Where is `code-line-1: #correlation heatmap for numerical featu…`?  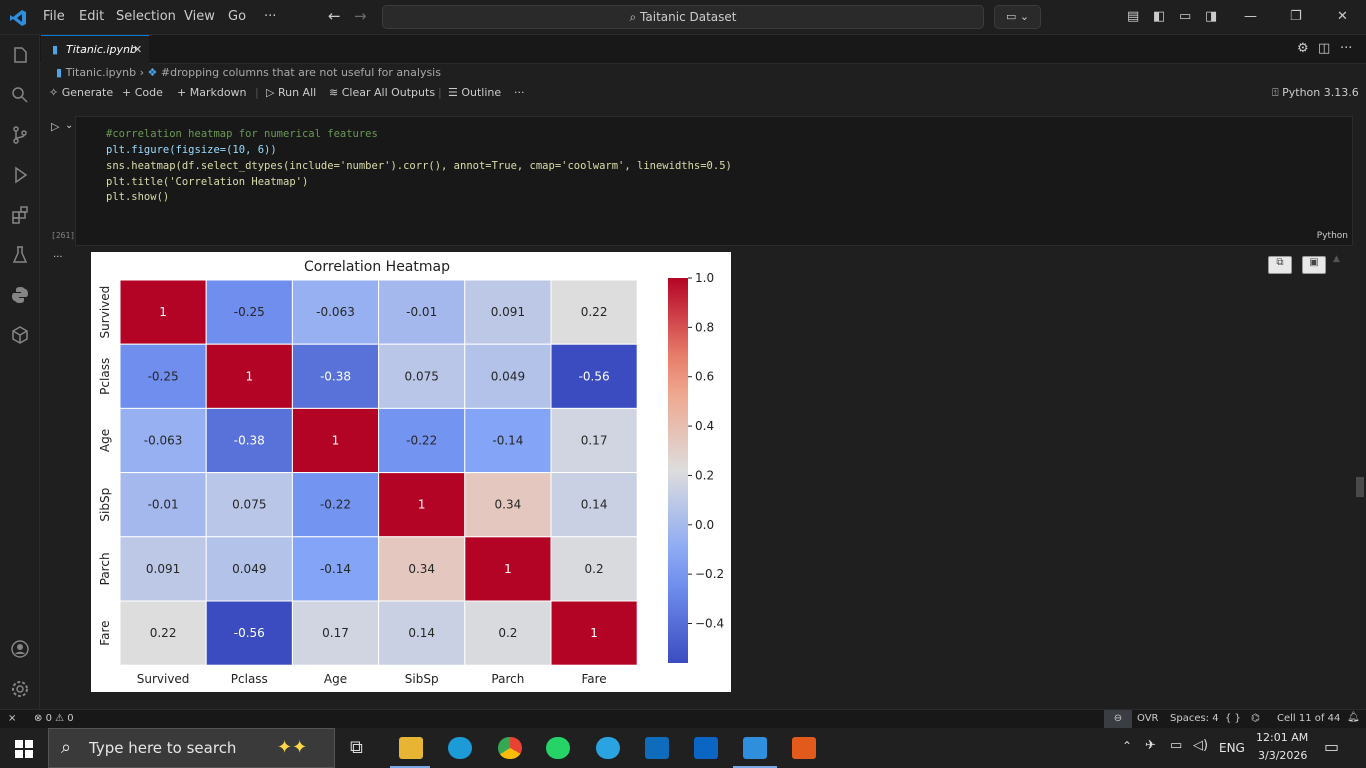 code-line-1: #correlation heatmap for numerical featu… is located at coordinates (242, 134).